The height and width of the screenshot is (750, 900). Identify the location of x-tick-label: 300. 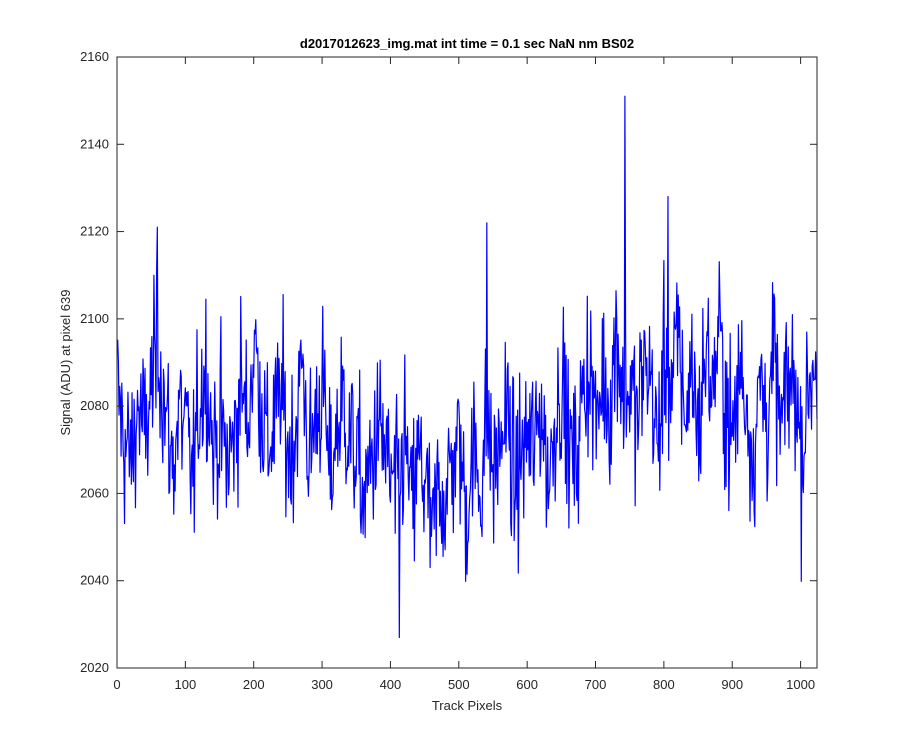
(322, 684).